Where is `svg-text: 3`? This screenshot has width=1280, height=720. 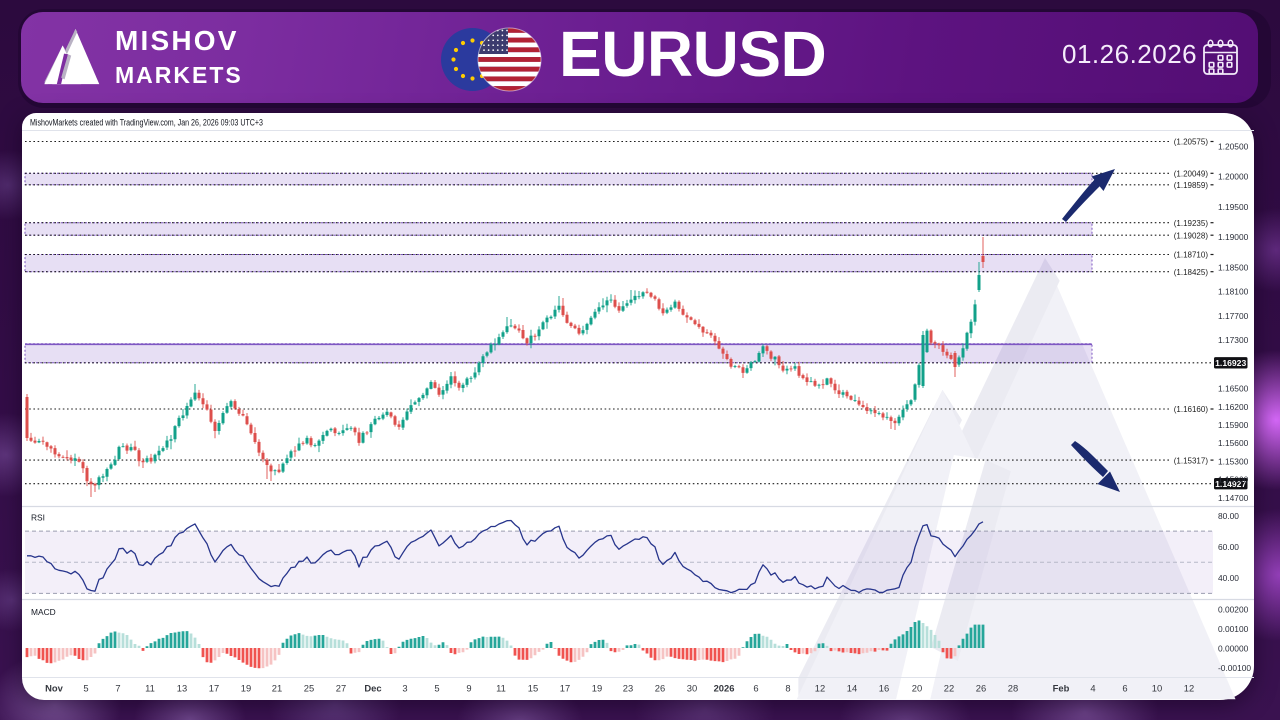
svg-text: 3 is located at coordinates (404, 688).